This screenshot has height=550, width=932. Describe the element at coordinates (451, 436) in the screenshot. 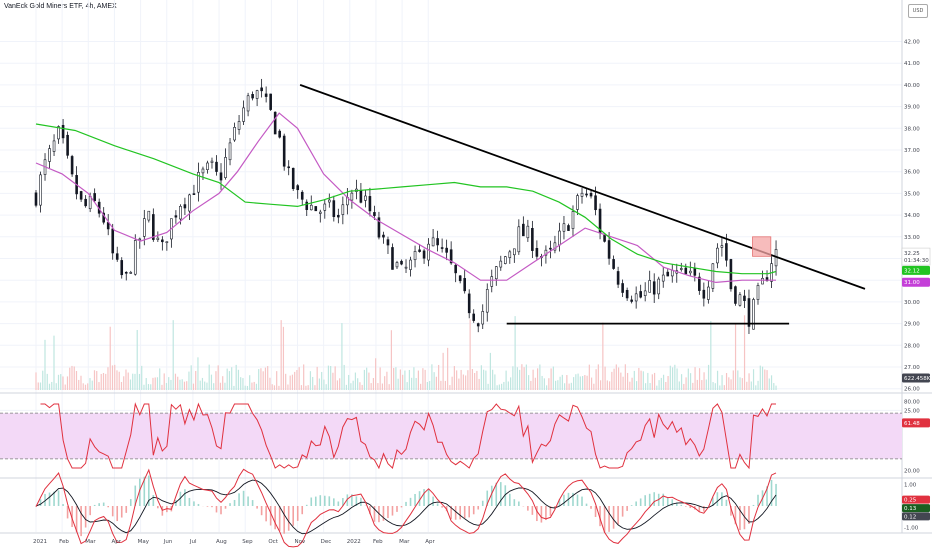

I see `rsi-band` at that location.